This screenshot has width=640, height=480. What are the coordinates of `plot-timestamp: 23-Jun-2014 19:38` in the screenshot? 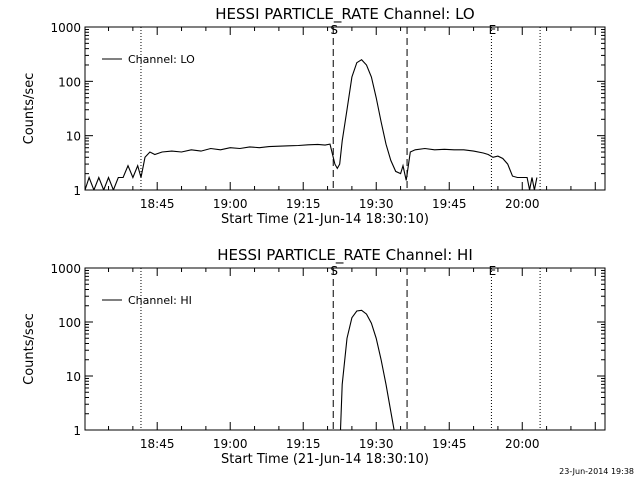 It's located at (596, 471).